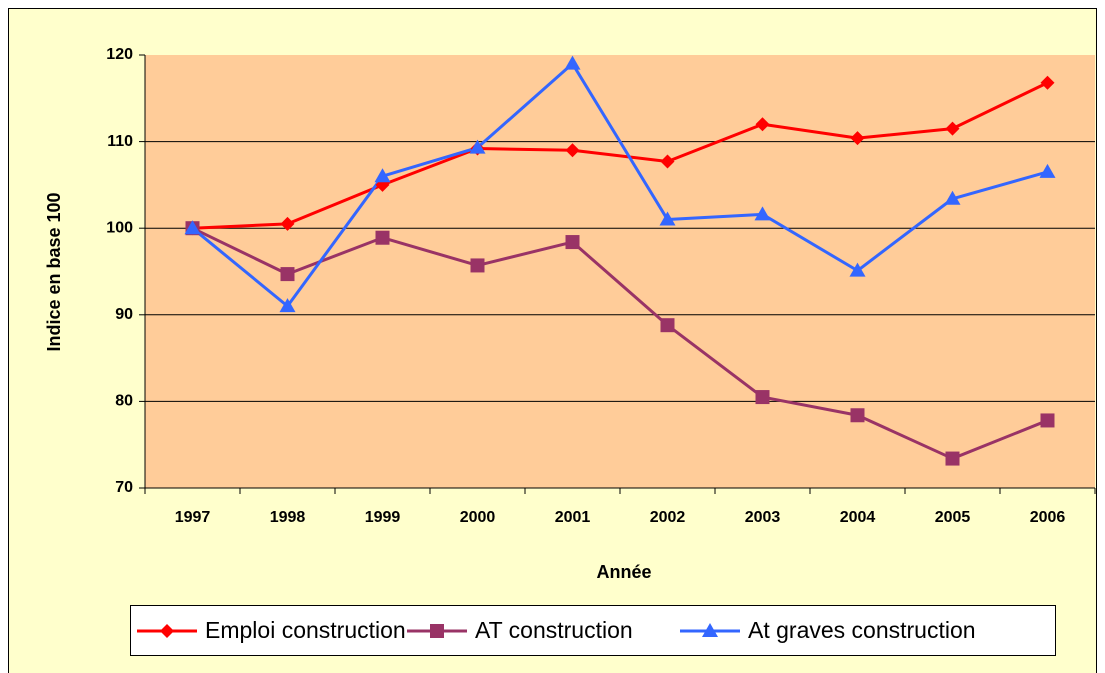  I want to click on x-tick-label: 1999, so click(383, 517).